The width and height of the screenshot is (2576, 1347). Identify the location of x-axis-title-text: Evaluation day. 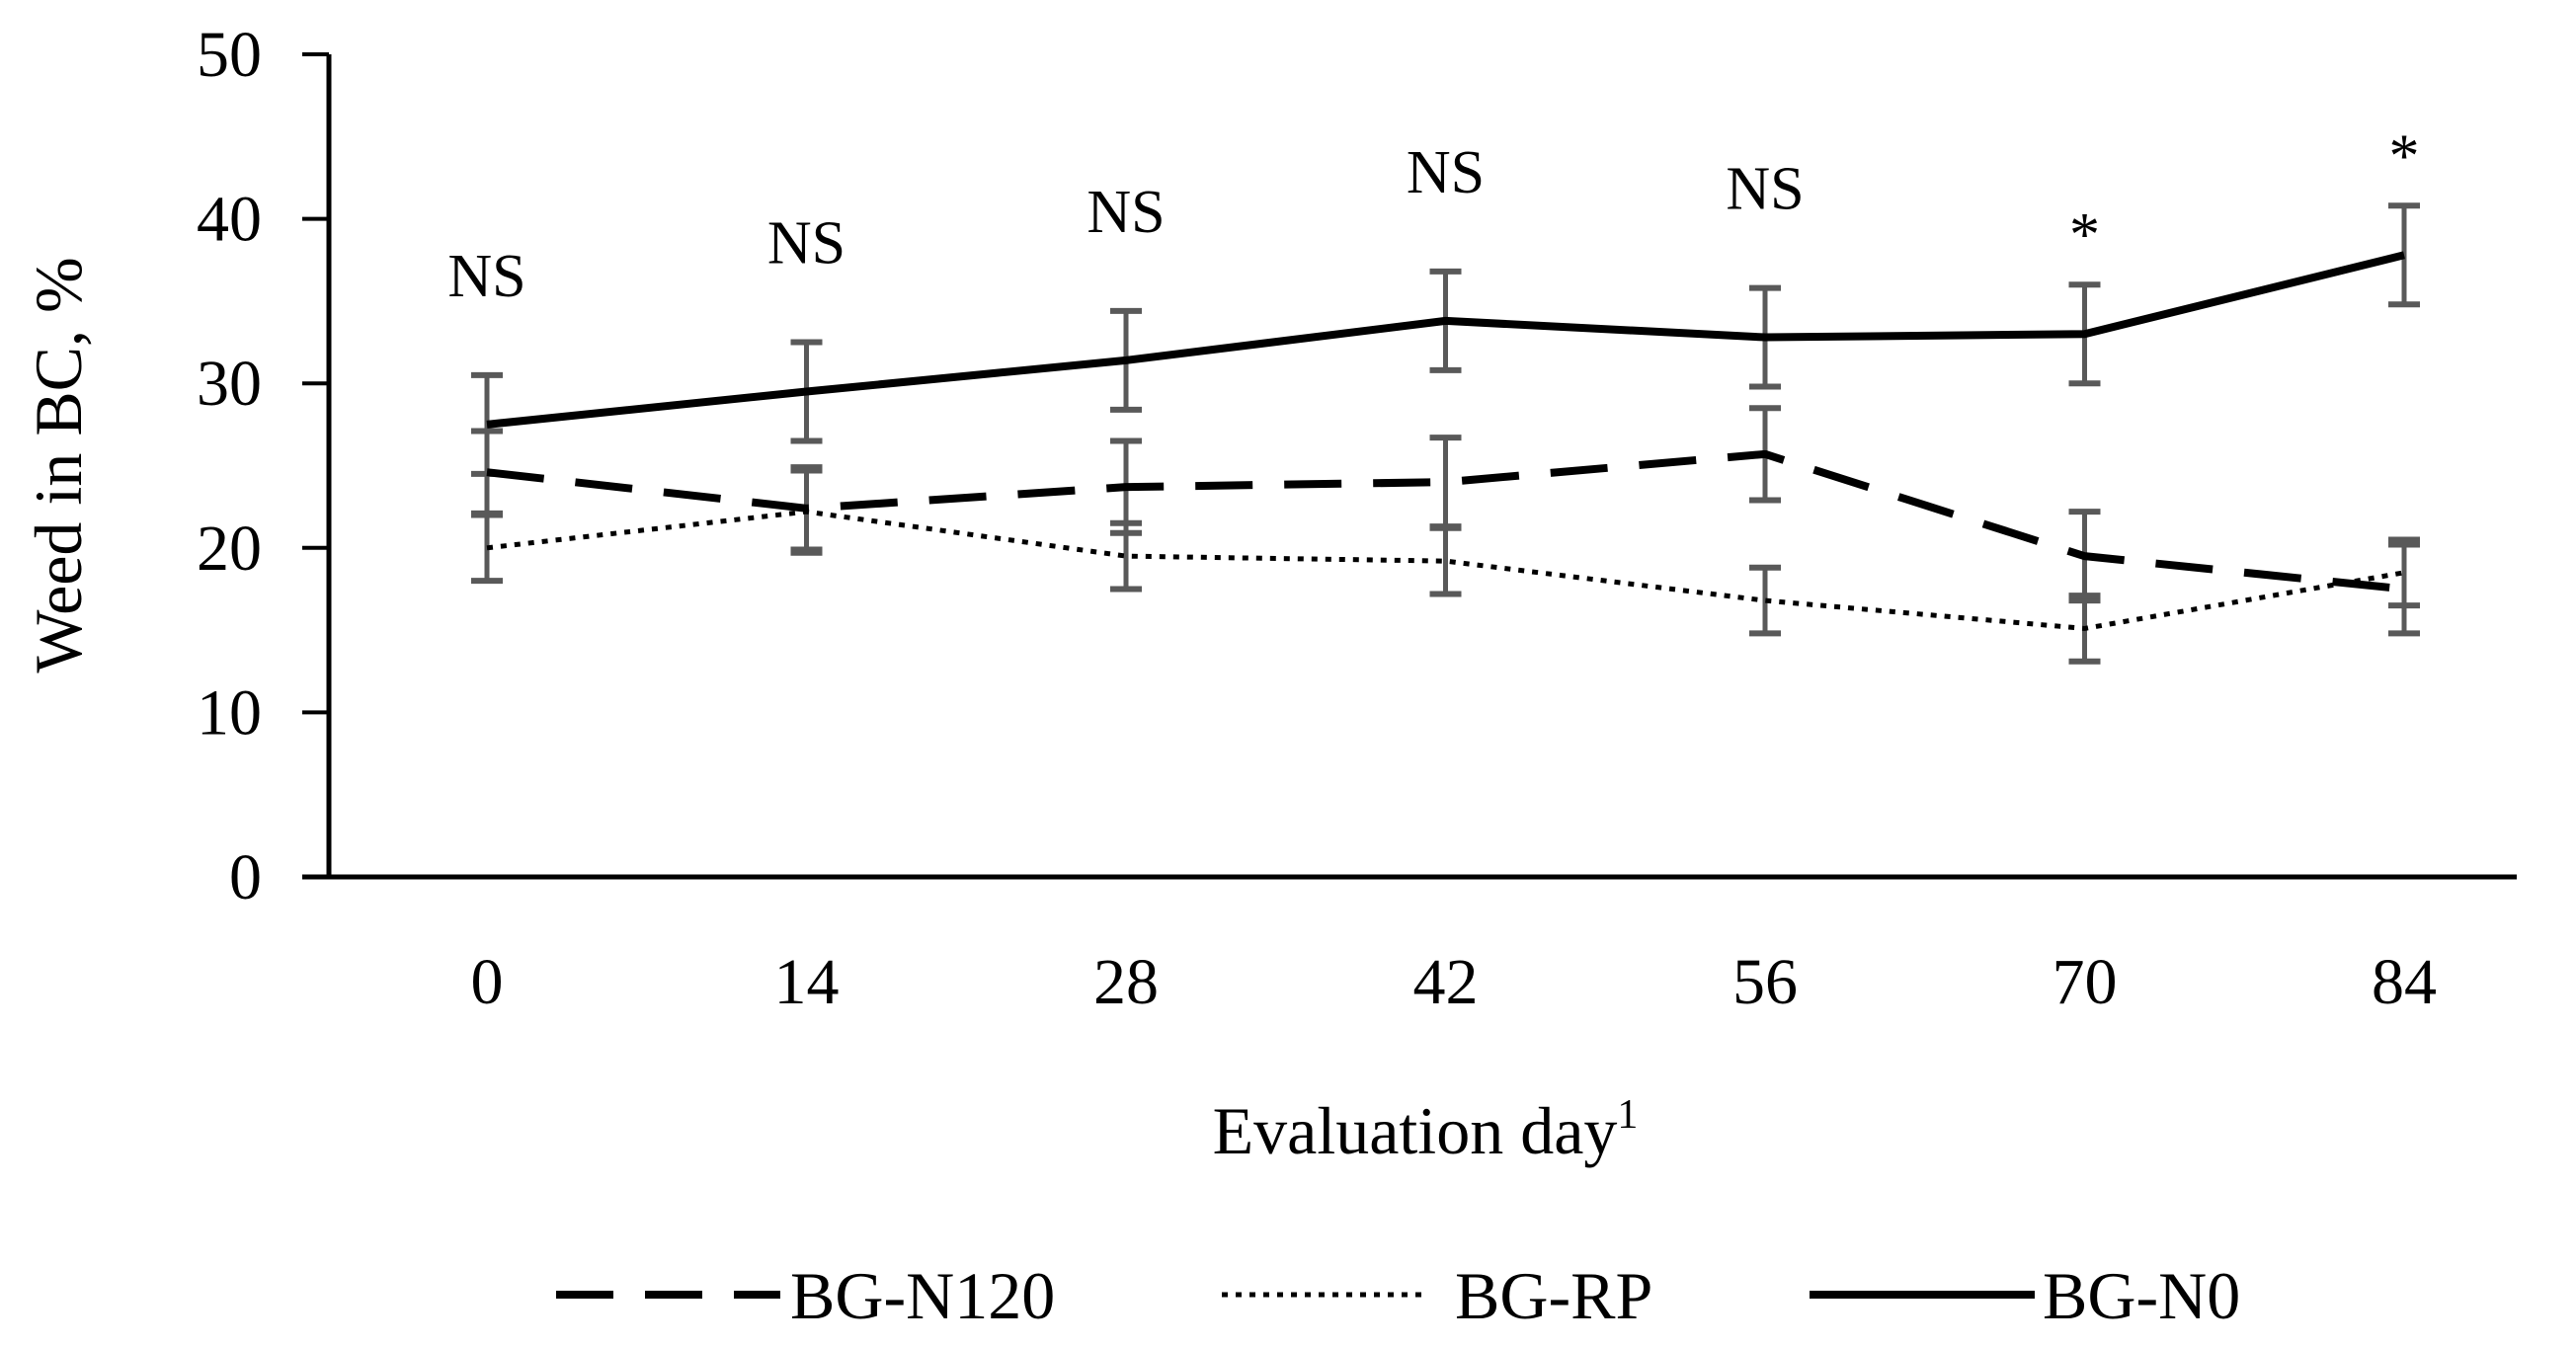
(1415, 1130).